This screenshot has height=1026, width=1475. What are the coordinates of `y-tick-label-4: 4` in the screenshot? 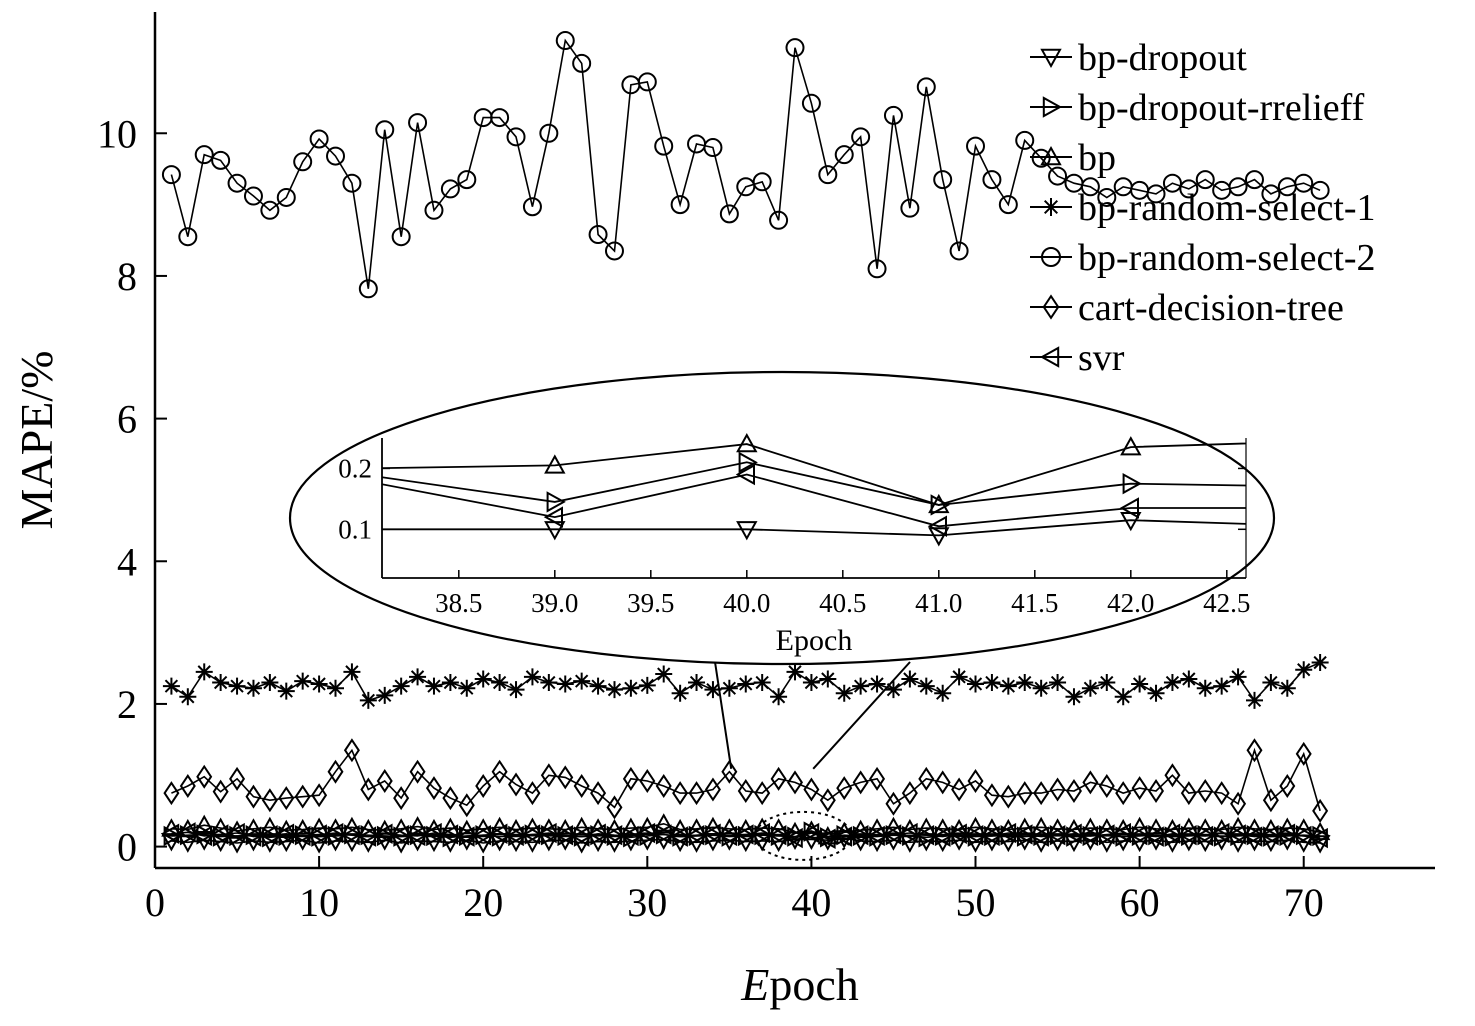 It's located at (127, 561).